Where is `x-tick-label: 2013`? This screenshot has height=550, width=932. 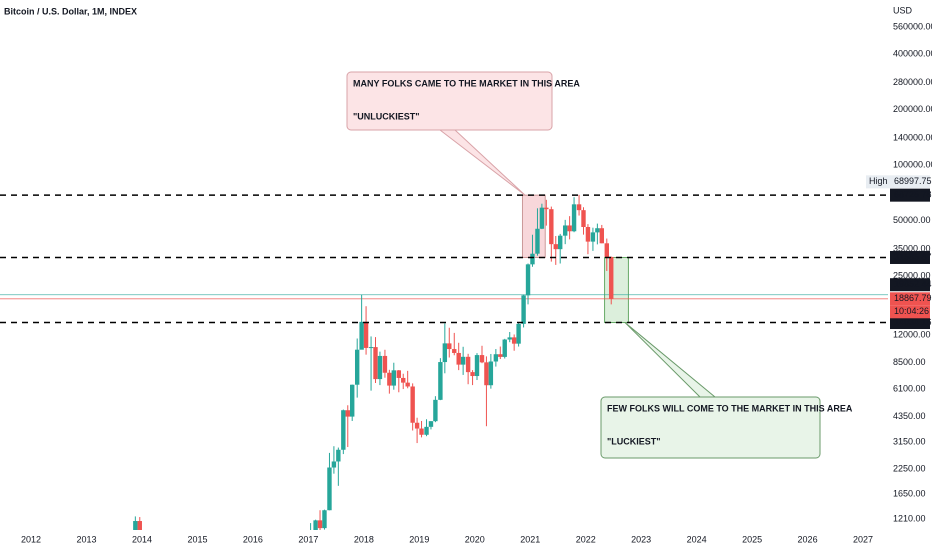 x-tick-label: 2013 is located at coordinates (87, 539).